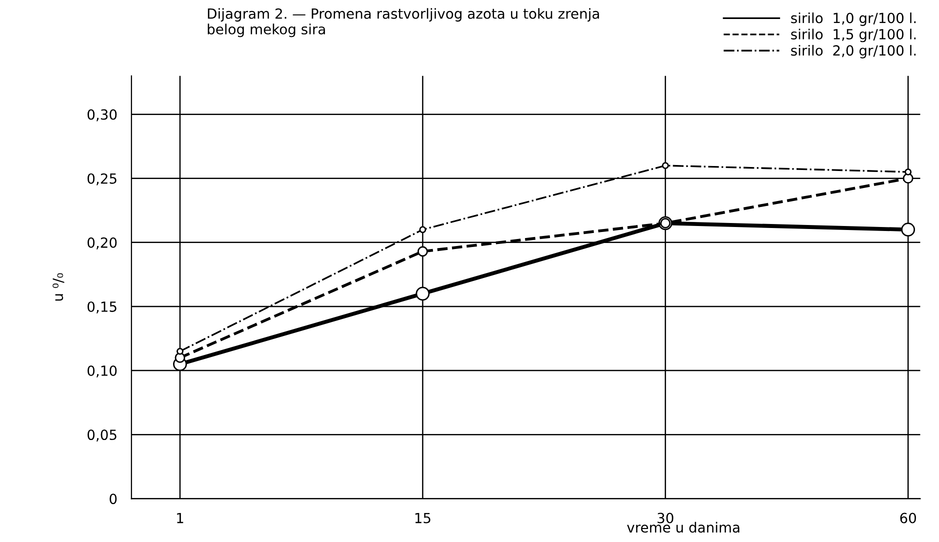 Image resolution: width=939 pixels, height=542 pixels. I want to click on chart-title: Dijagram 2. — Promena rastvorljivog azota u toku zrenja belog mekog sira, so click(403, 23).